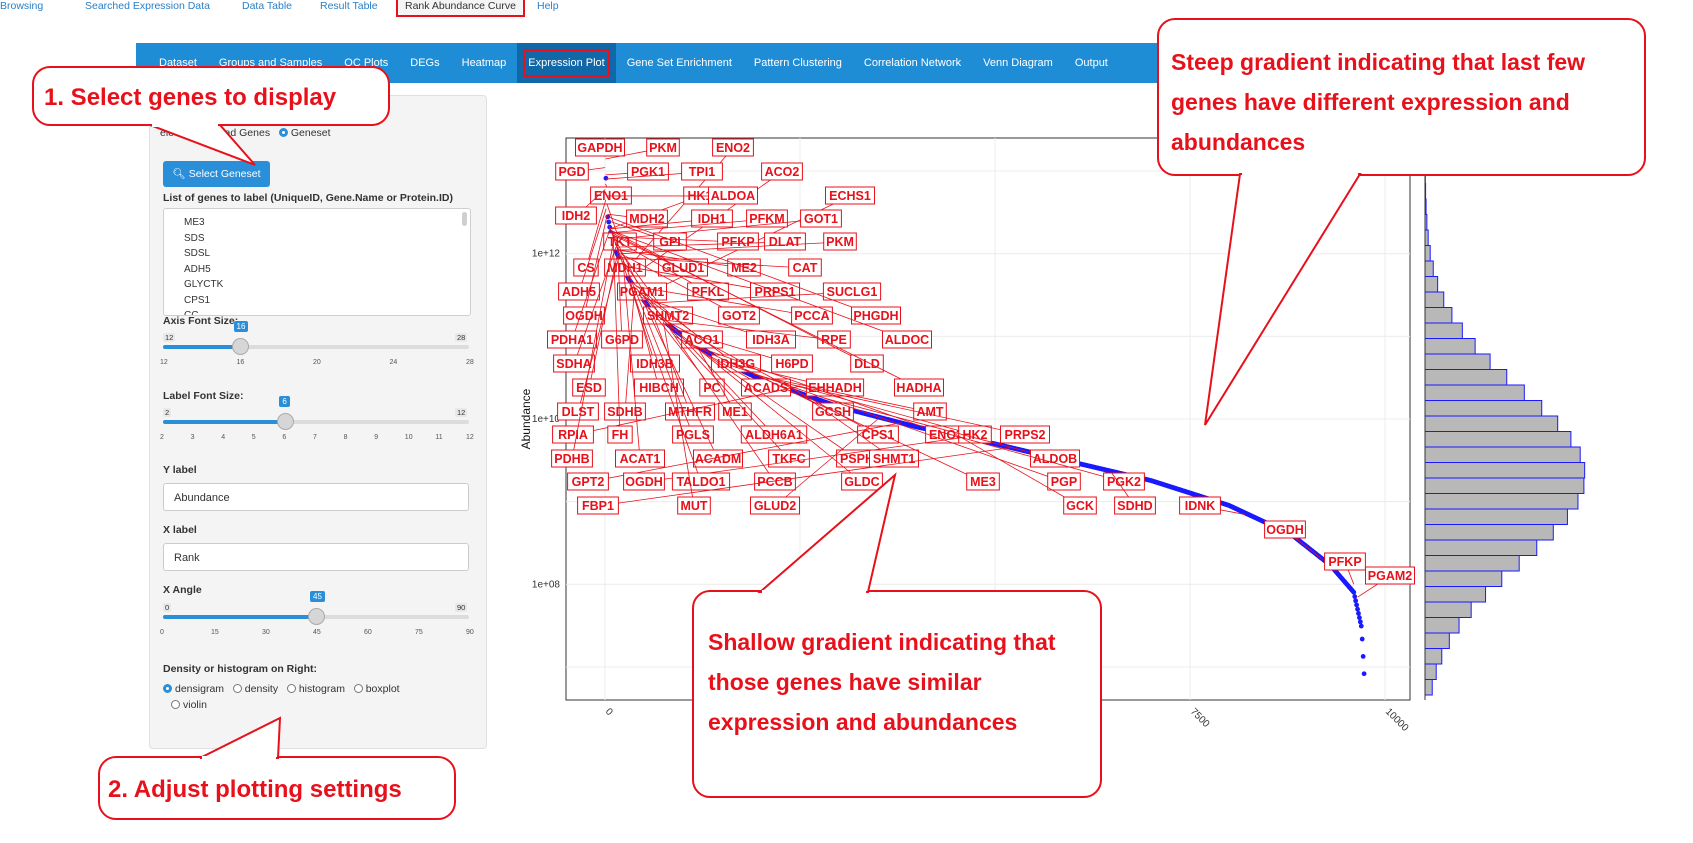  I want to click on radio-label-geneset: Geneset, so click(310, 133).